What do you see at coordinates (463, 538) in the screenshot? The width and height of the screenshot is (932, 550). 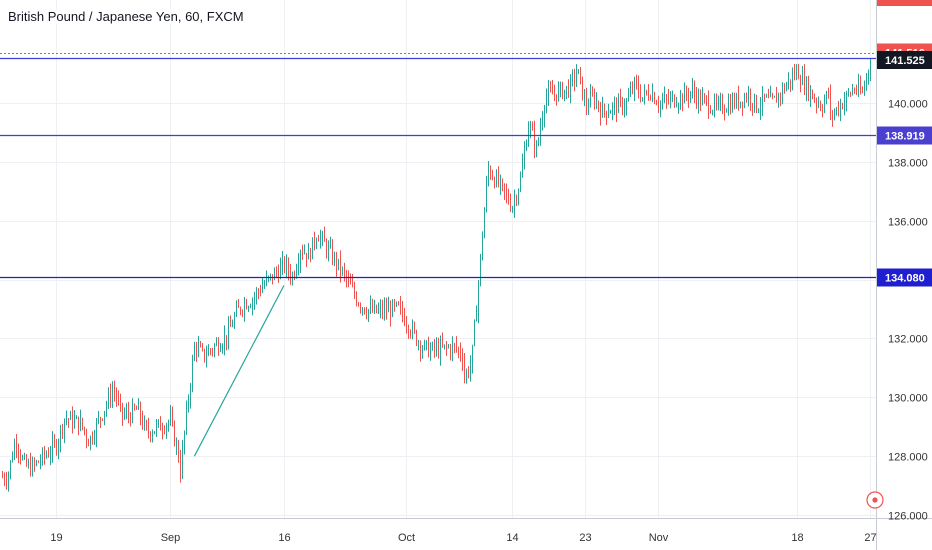 I see `time-axis-labels: 19 Sep 16 Oct 14 23 Nov 18 27` at bounding box center [463, 538].